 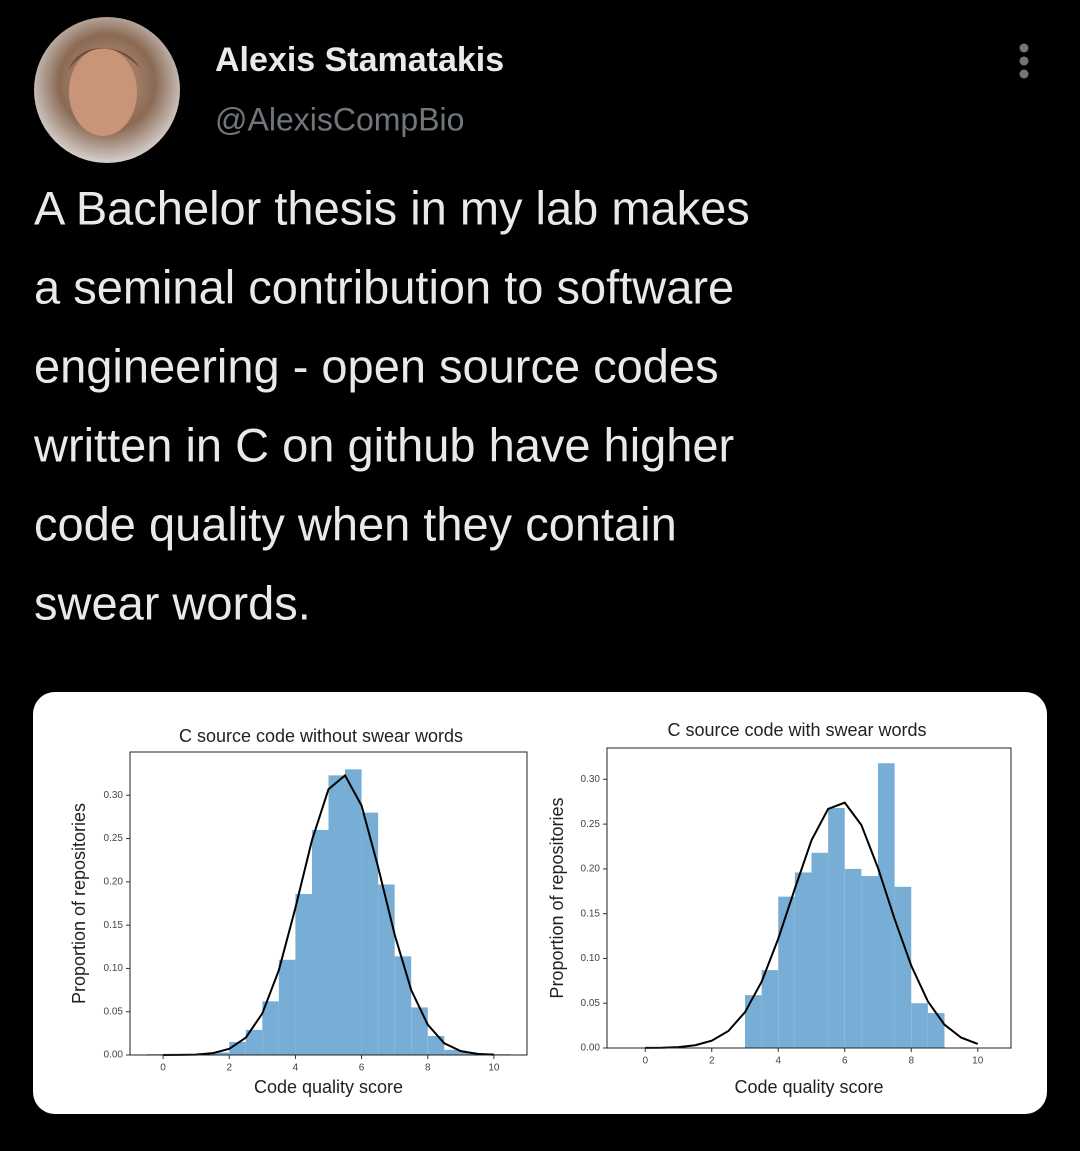 I want to click on tweet-line: swear words., so click(x=172, y=602).